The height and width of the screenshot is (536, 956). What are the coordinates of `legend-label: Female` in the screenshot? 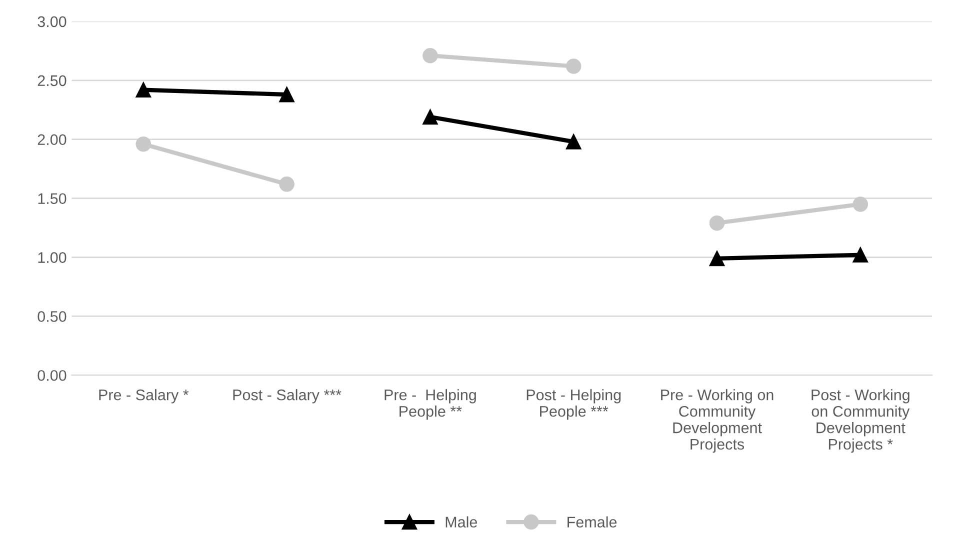 It's located at (592, 522).